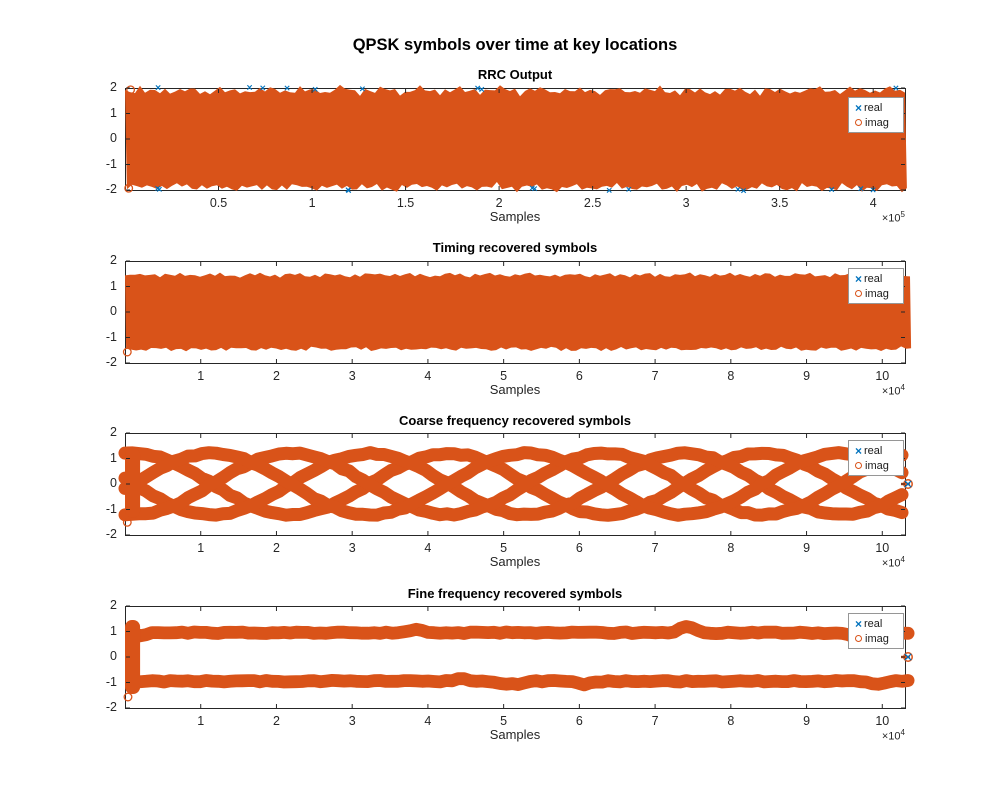 Image resolution: width=1000 pixels, height=800 pixels. I want to click on subplot-2-axis-exponent: ×10⁴, so click(893, 390).